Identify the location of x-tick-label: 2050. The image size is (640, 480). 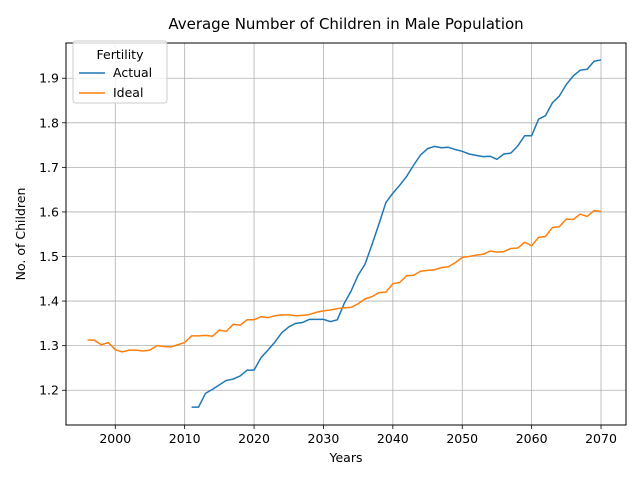
(462, 438).